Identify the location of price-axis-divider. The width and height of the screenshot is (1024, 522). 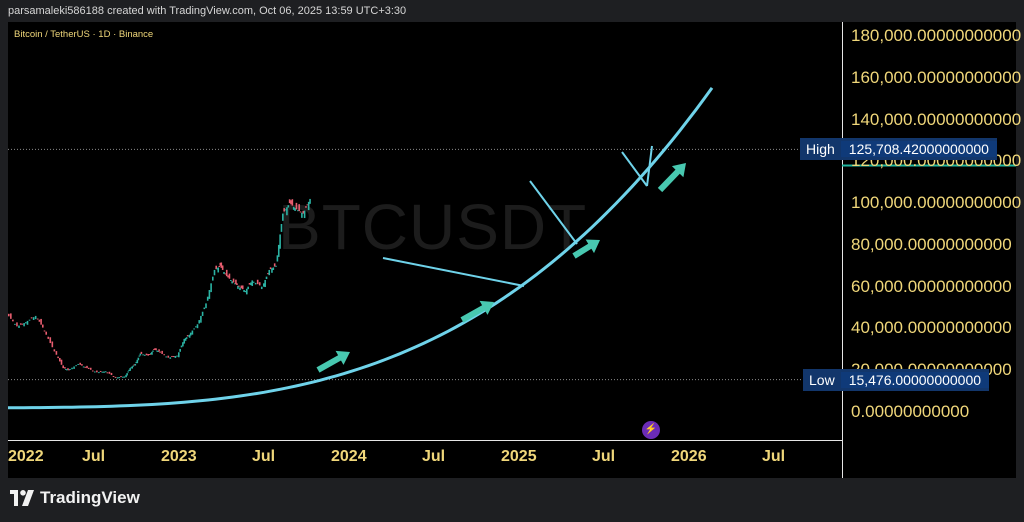
(842, 250).